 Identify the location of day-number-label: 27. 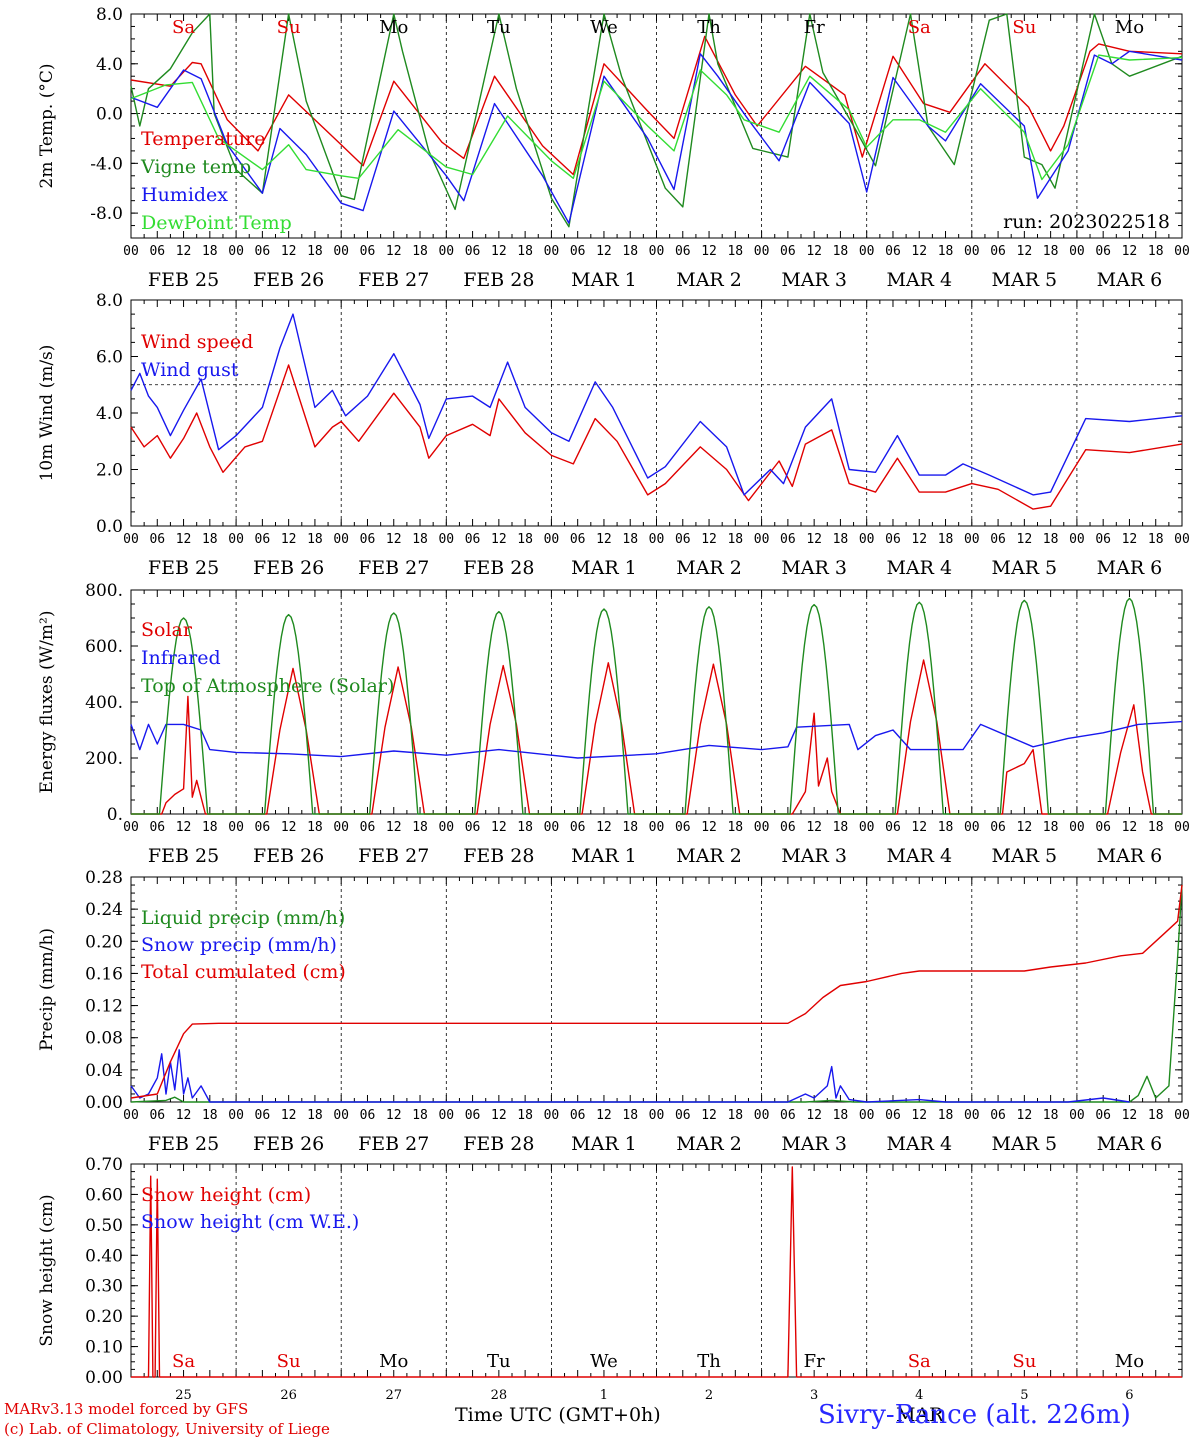
(393, 1395).